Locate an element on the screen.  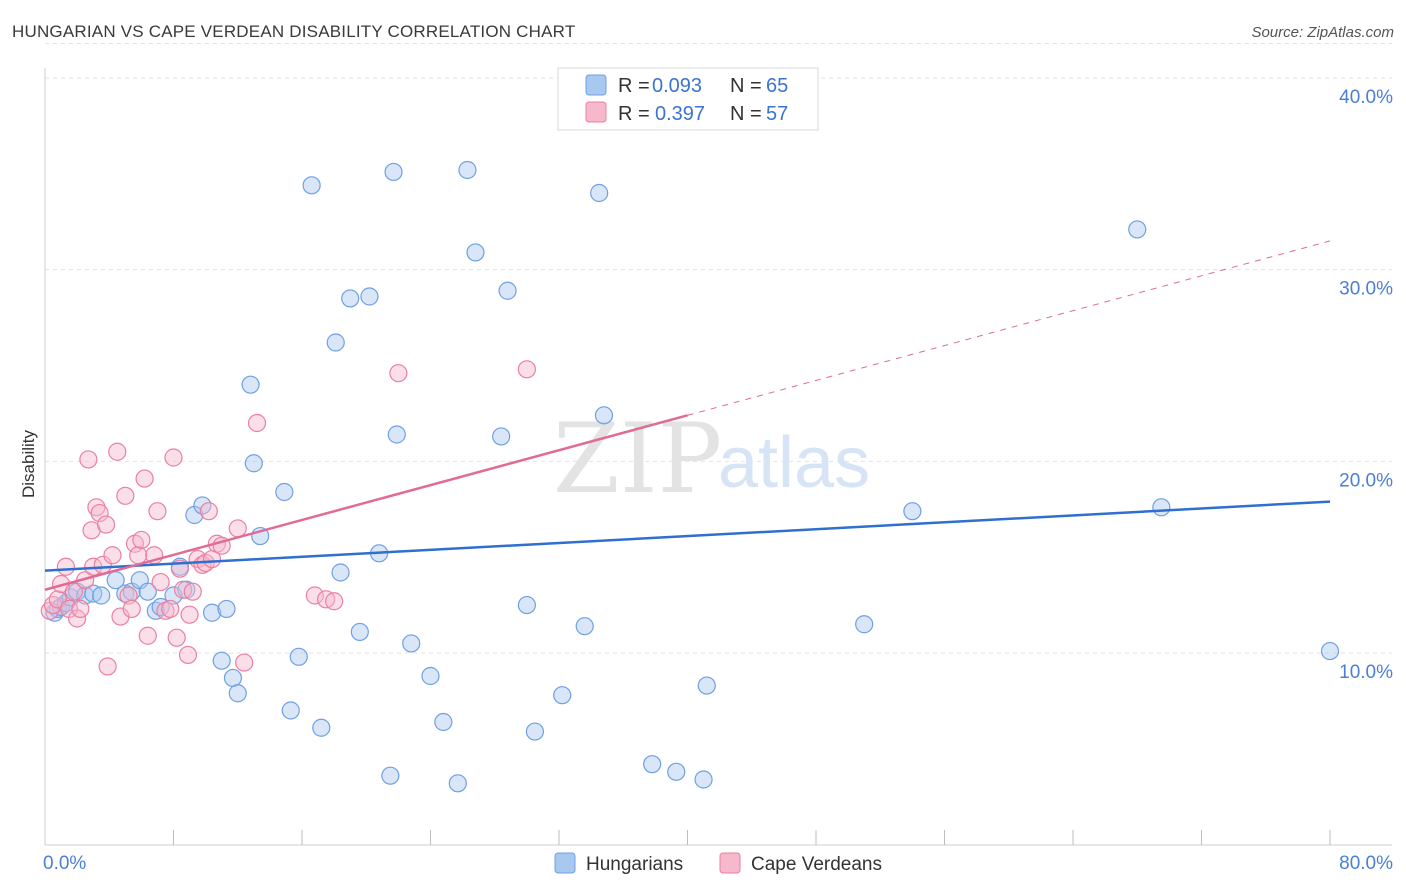
bottom-legend-swatch-cape-verdeans is located at coordinates (730, 863).